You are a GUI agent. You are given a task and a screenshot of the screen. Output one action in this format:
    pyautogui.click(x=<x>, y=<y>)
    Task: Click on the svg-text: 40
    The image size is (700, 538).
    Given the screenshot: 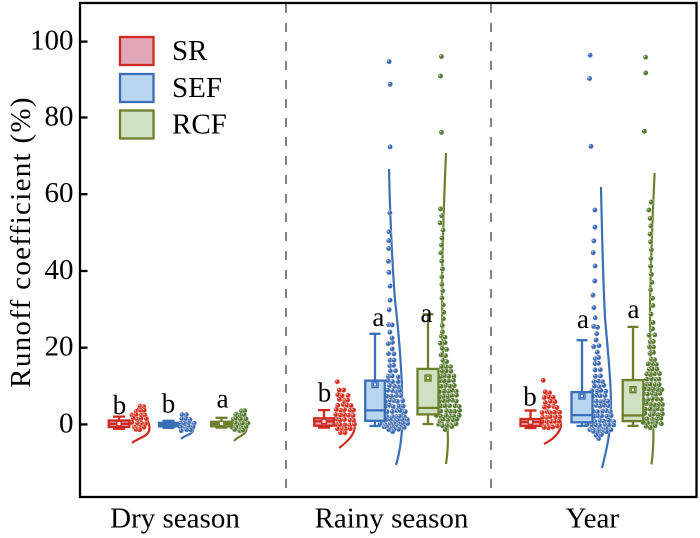 What is the action you would take?
    pyautogui.click(x=59, y=270)
    